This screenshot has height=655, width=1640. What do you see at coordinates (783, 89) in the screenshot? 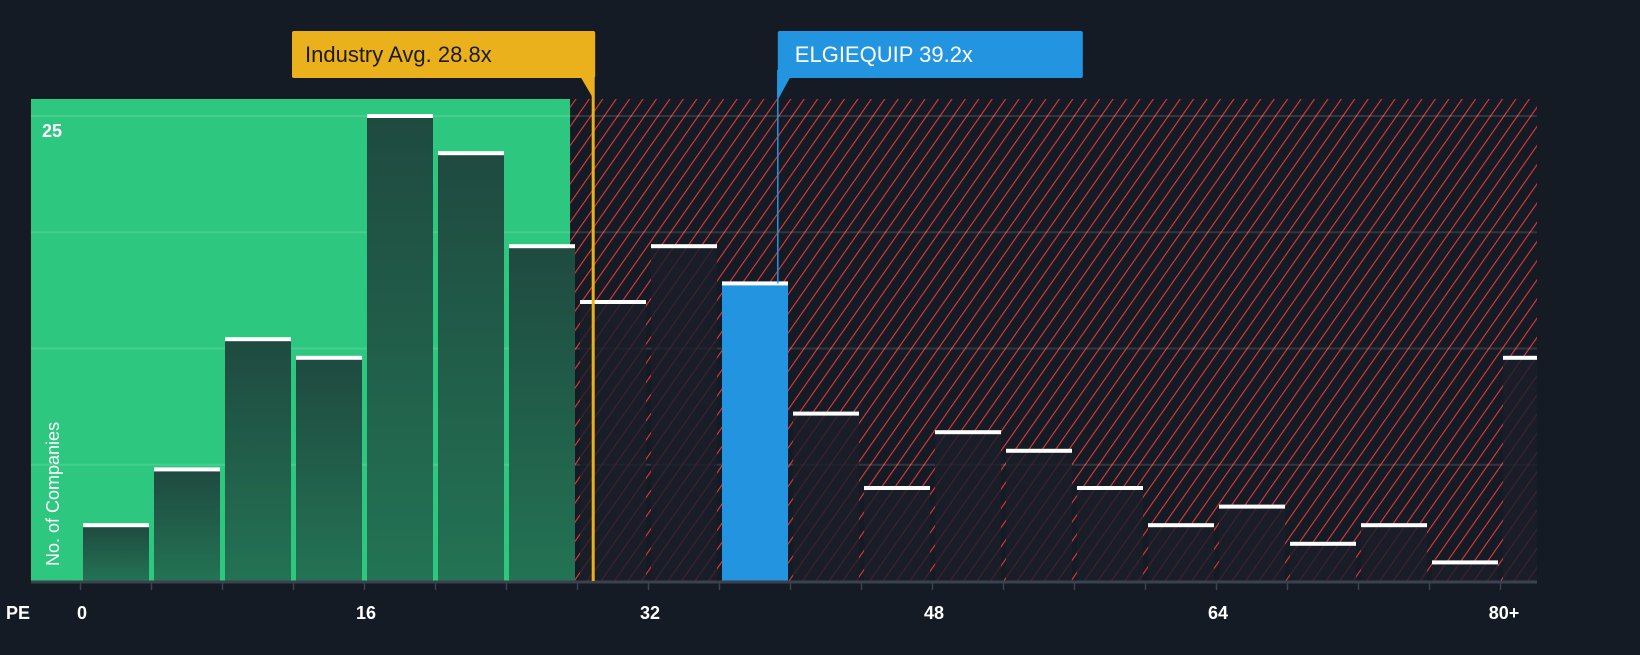
I see `company-pointer` at bounding box center [783, 89].